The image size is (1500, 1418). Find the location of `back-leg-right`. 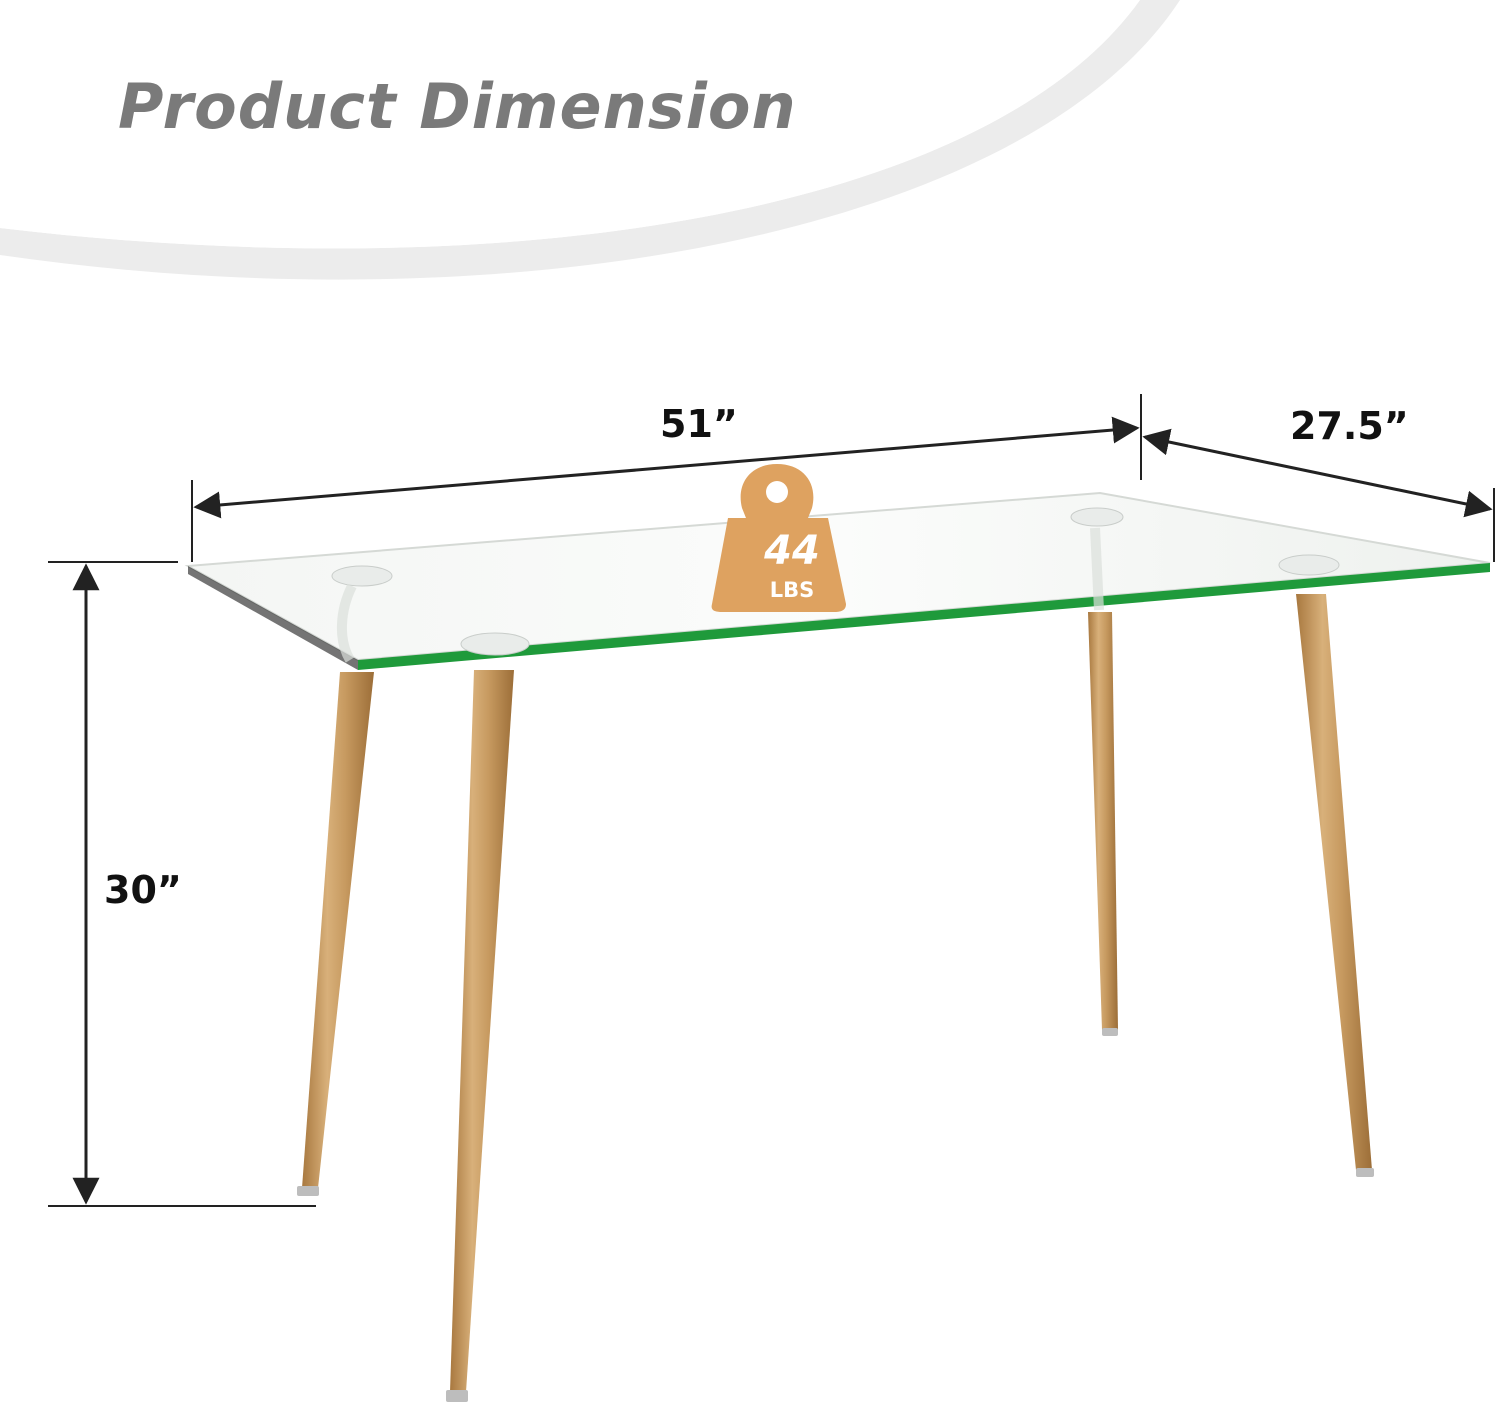

back-leg-right is located at coordinates (1103, 824).